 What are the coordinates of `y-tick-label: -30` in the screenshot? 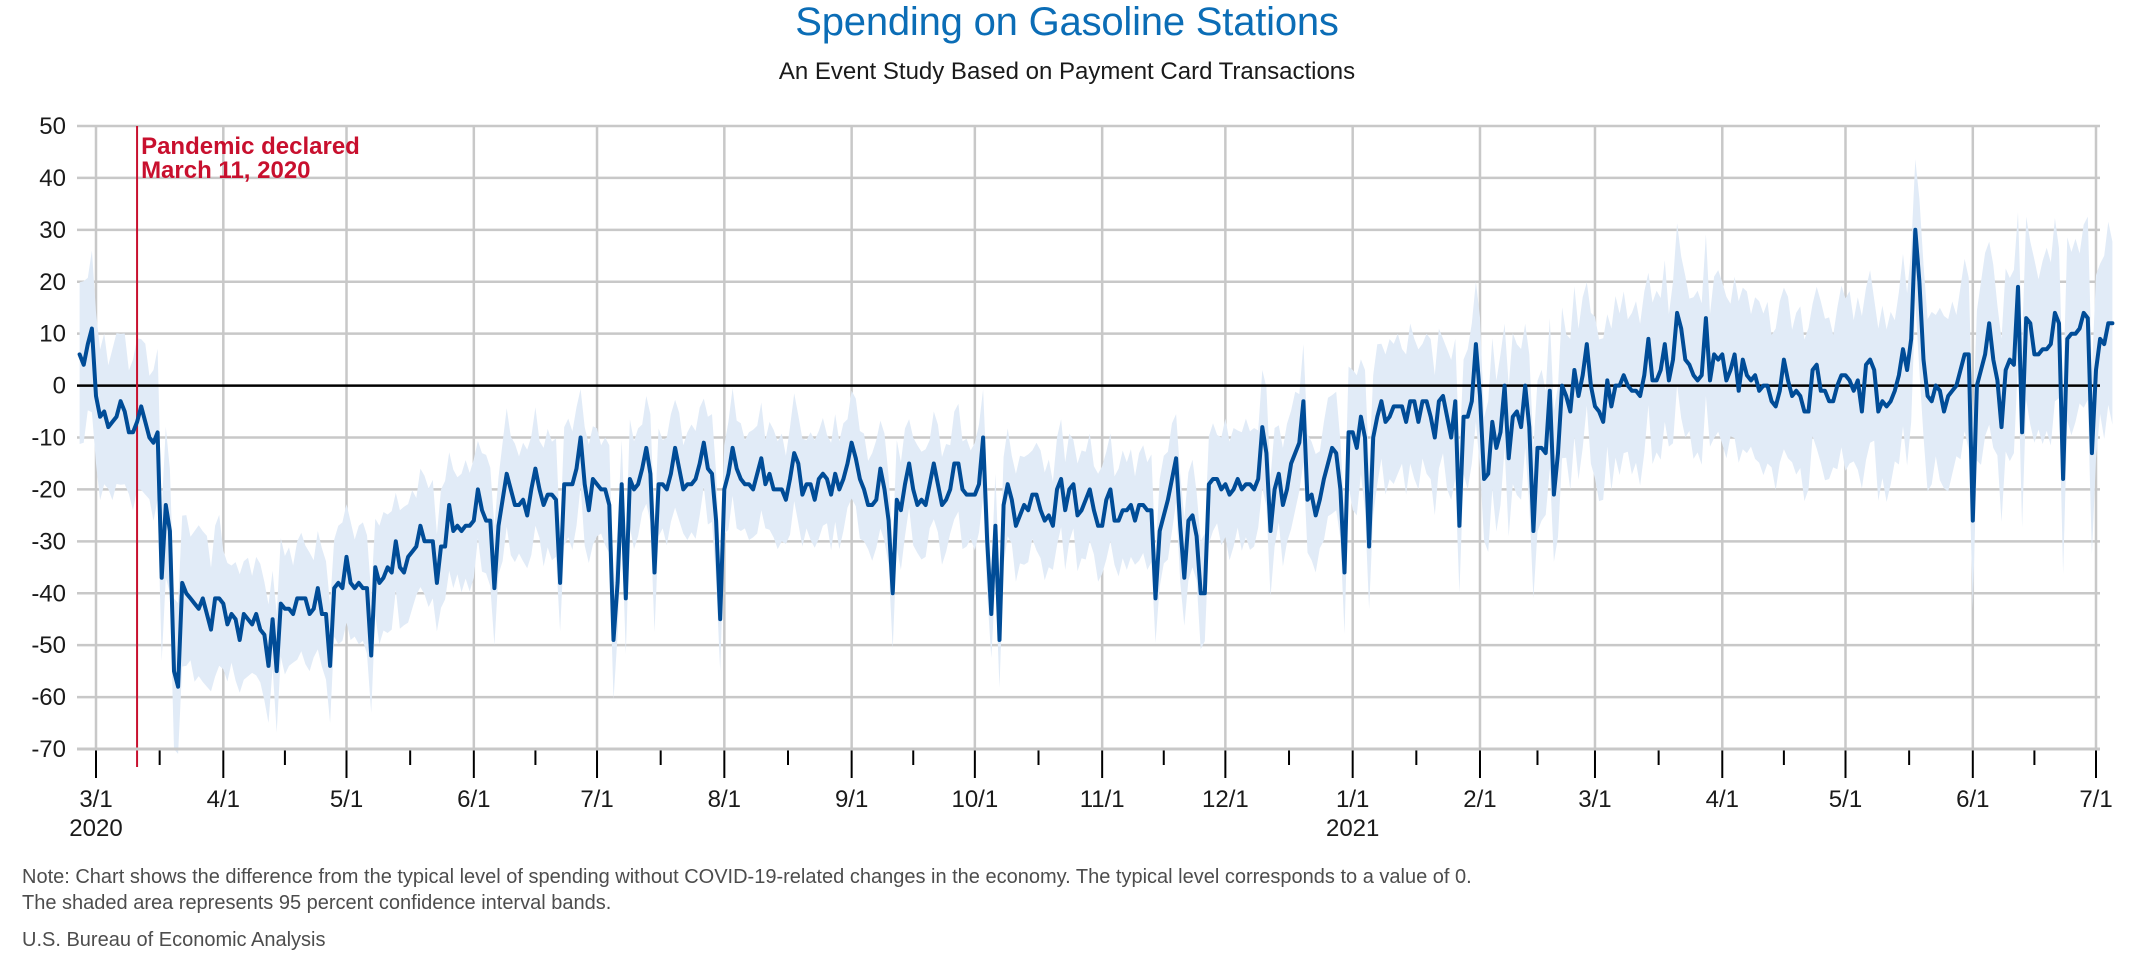 It's located at (48, 541).